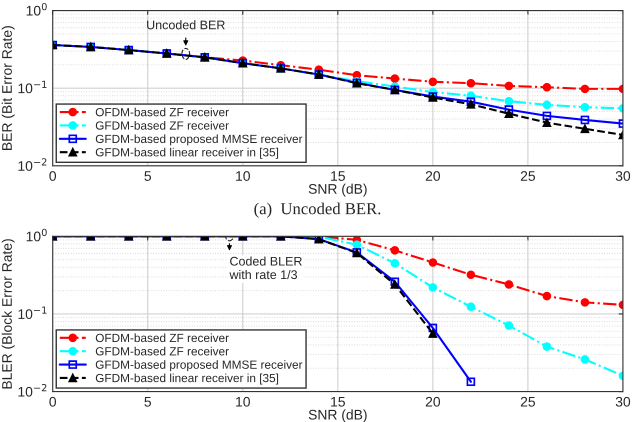 The width and height of the screenshot is (635, 422). Describe the element at coordinates (8, 88) in the screenshot. I see `y-axis-title: BER (Bit Error Rate)` at that location.